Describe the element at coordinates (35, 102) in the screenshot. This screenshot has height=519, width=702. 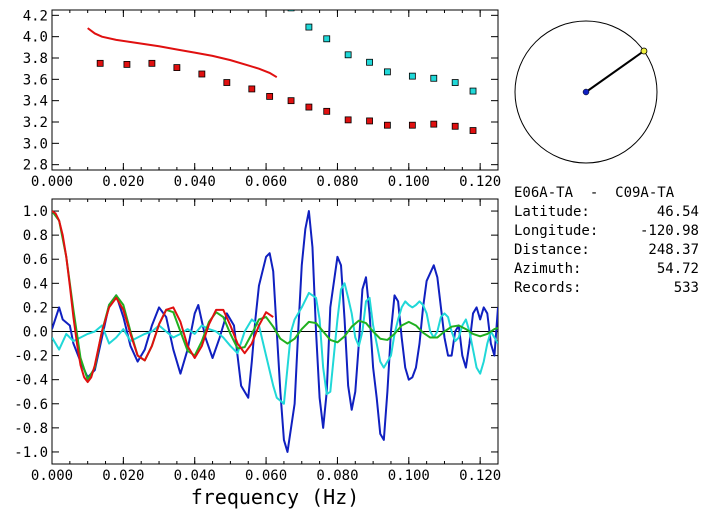
I see `velocity-y-tick-label: 3.4` at that location.